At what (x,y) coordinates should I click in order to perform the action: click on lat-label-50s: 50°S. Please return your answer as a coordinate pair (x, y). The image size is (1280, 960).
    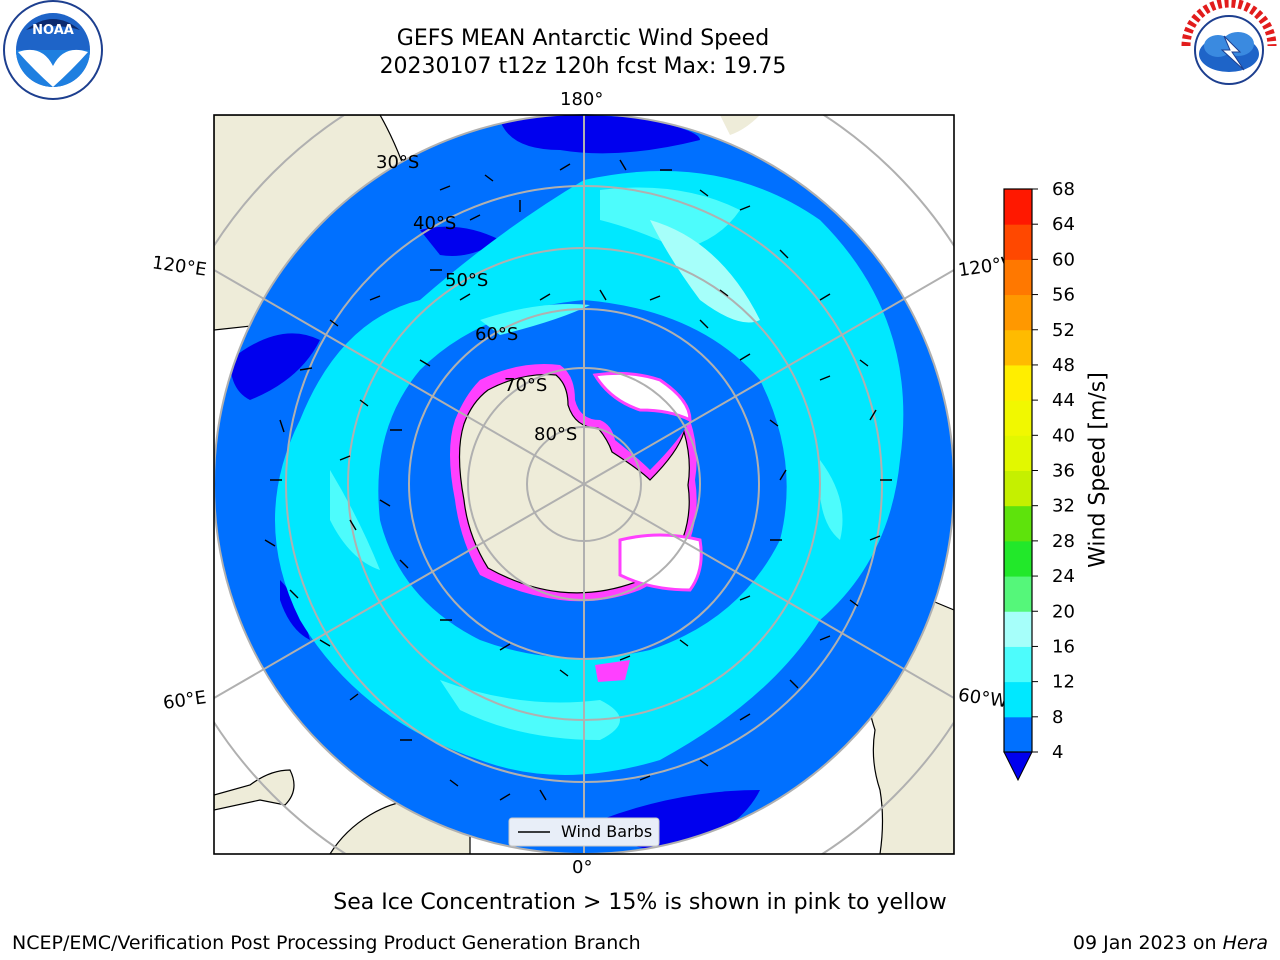
    Looking at the image, I should click on (467, 280).